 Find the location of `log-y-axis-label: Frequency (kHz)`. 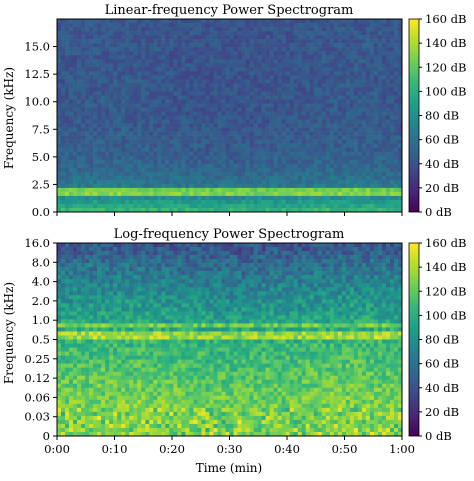

log-y-axis-label: Frequency (kHz) is located at coordinates (9, 333).